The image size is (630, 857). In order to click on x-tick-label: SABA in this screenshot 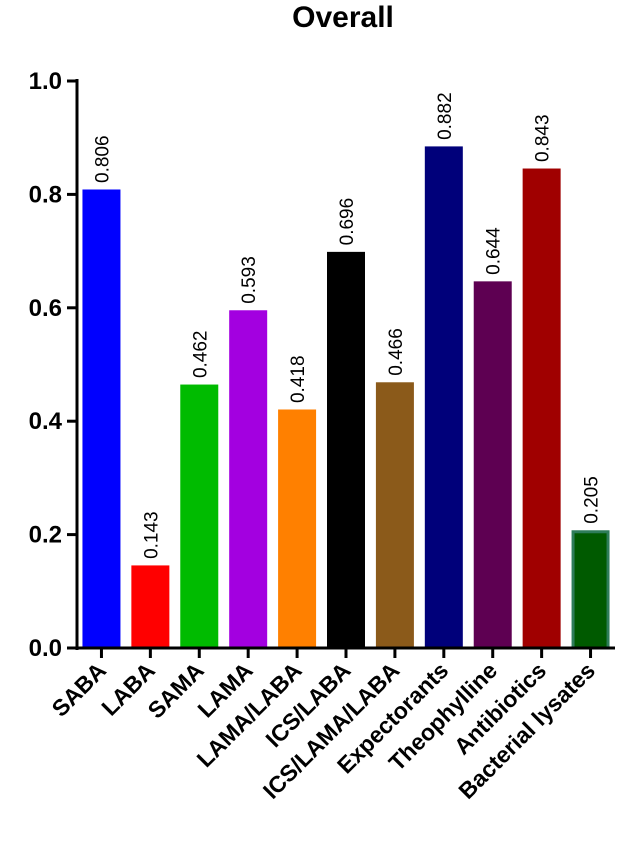, I will do `click(79, 689)`.